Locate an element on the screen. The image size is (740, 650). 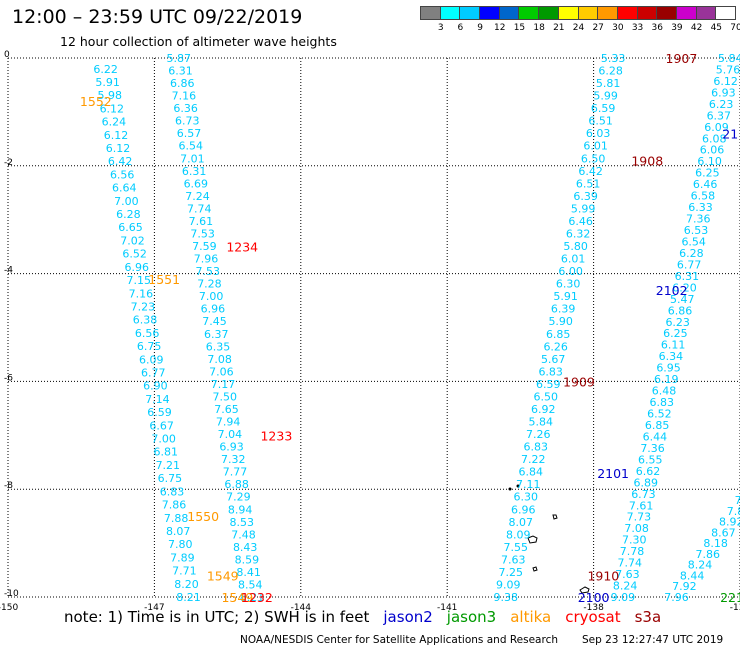
wave-height-value: 6.48 is located at coordinates (664, 391).